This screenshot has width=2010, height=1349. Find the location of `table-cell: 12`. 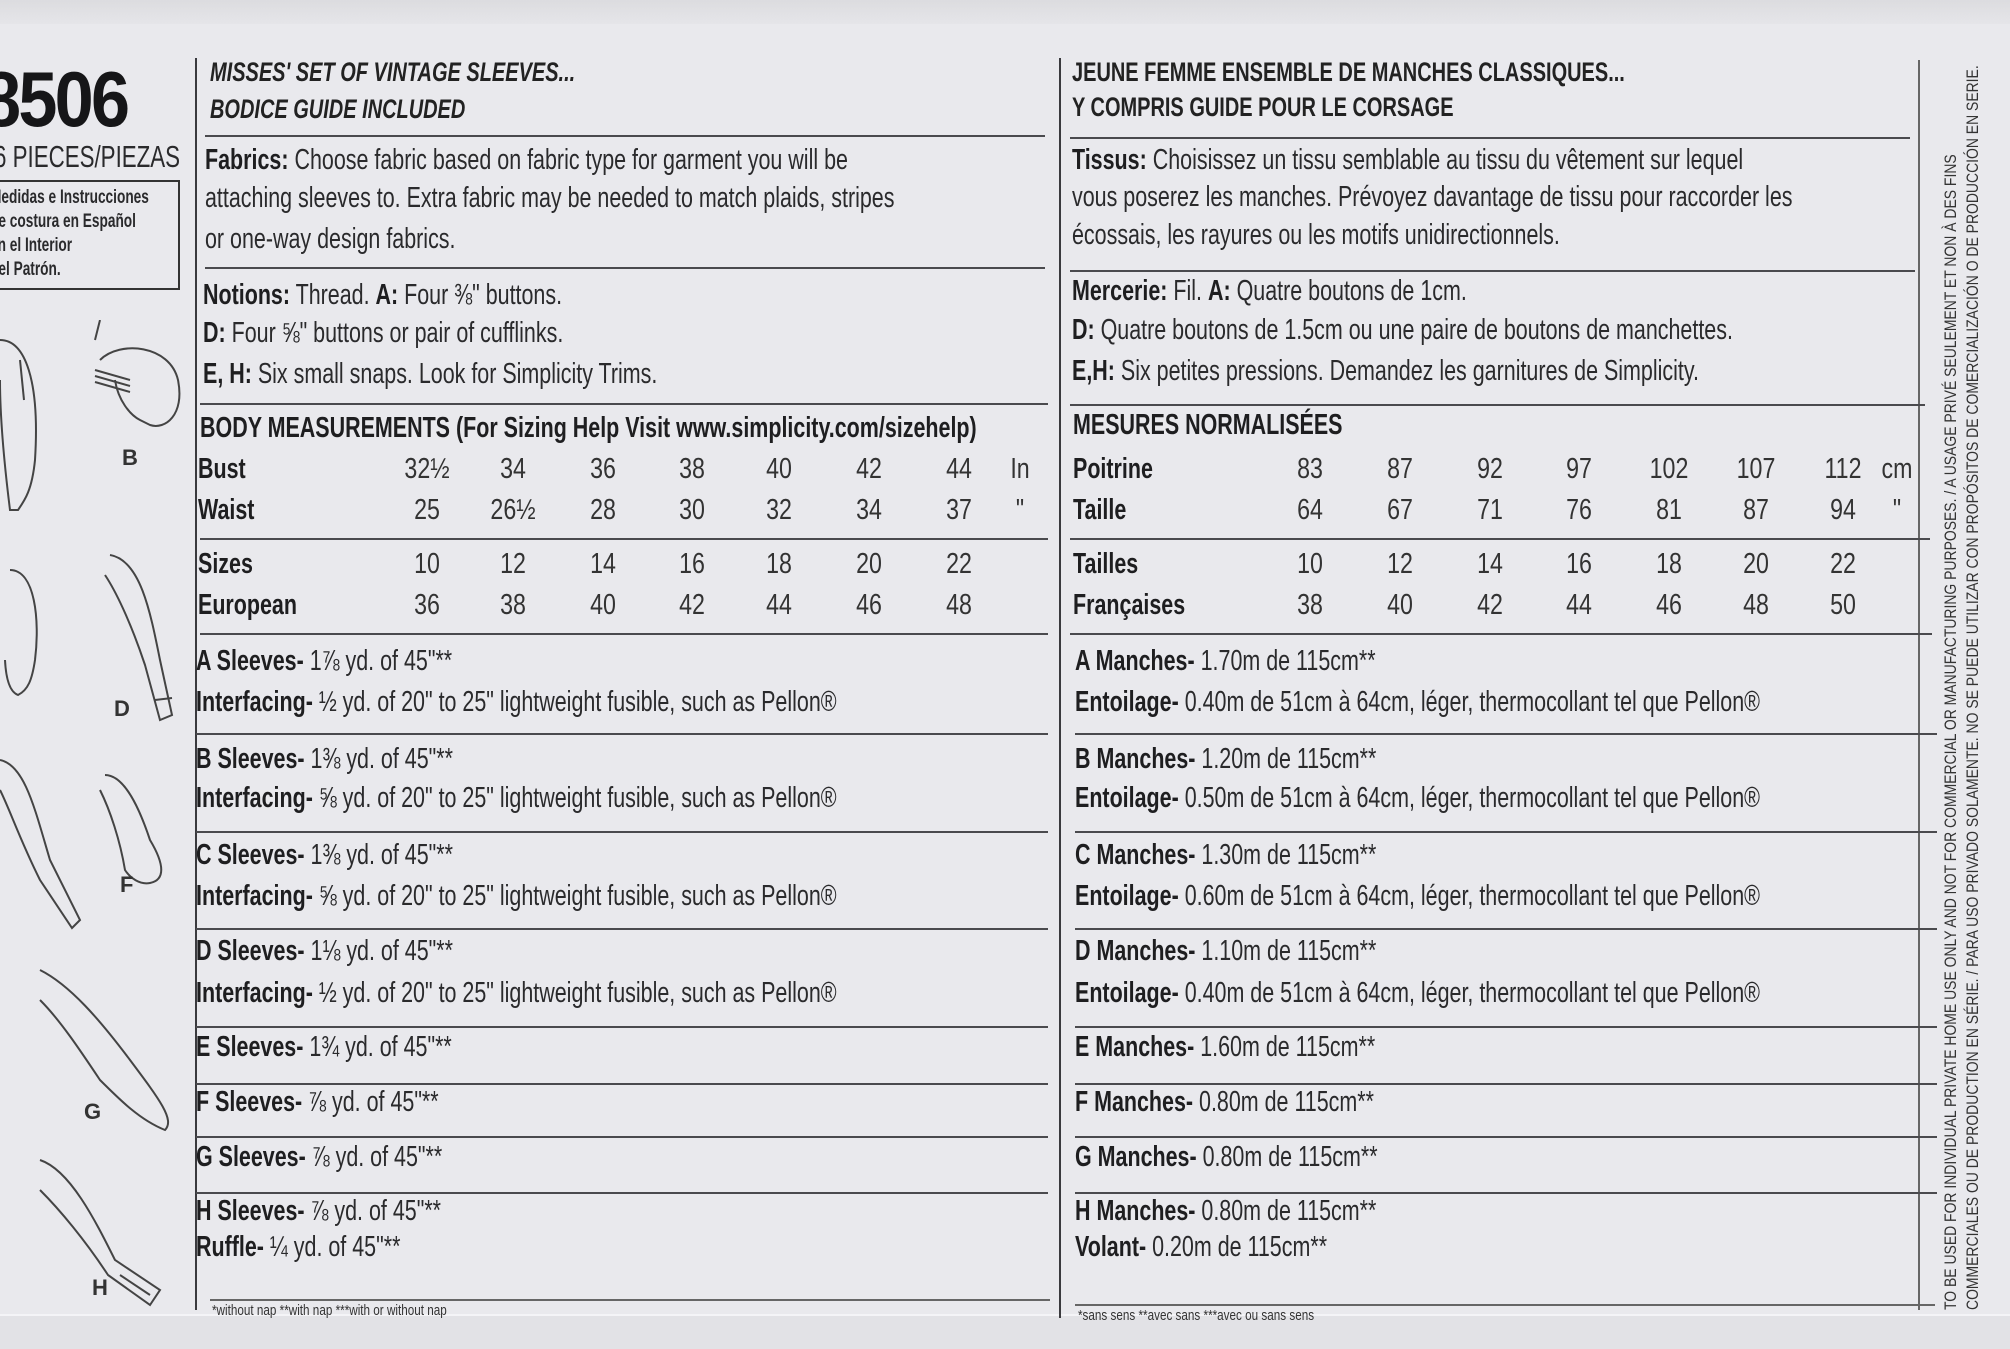

table-cell: 12 is located at coordinates (513, 564).